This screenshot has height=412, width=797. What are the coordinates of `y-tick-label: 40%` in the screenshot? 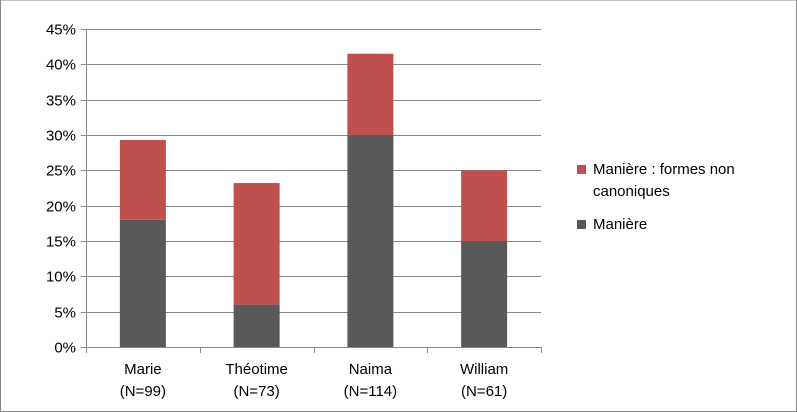 It's located at (61, 65).